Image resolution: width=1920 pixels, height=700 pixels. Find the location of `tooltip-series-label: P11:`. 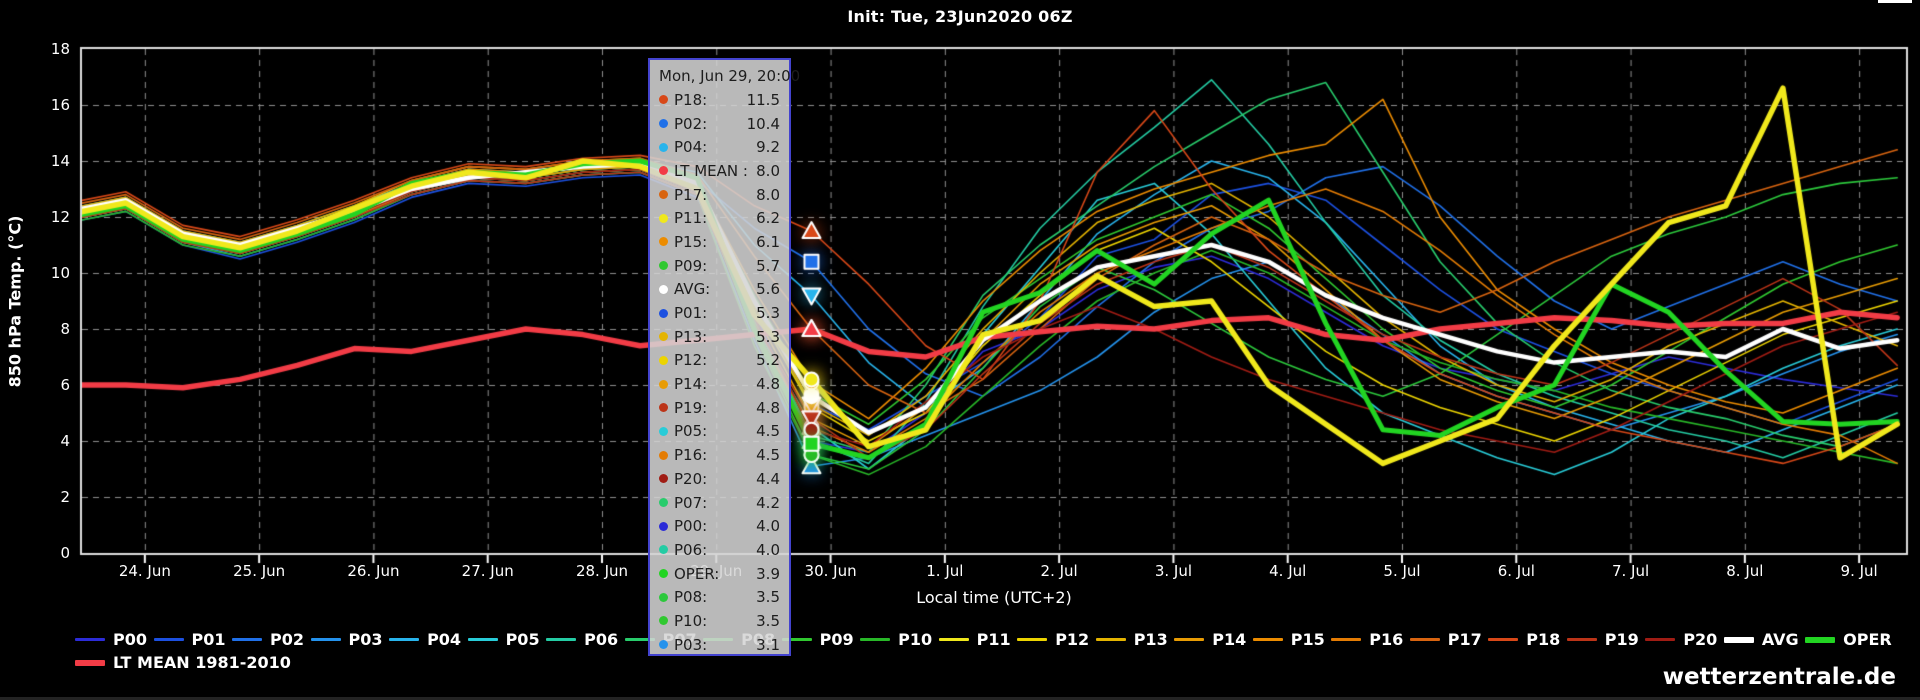

tooltip-series-label: P11: is located at coordinates (691, 218).